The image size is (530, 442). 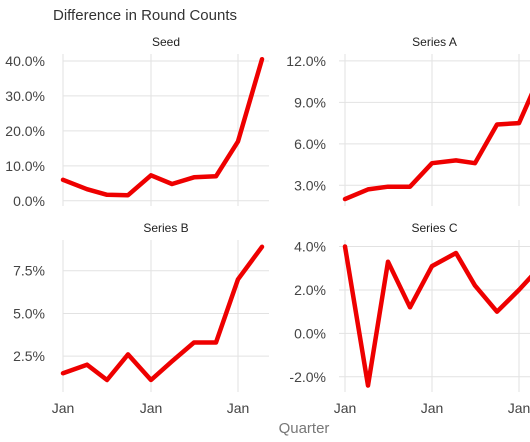 What do you see at coordinates (434, 42) in the screenshot?
I see `panel-title: Series A` at bounding box center [434, 42].